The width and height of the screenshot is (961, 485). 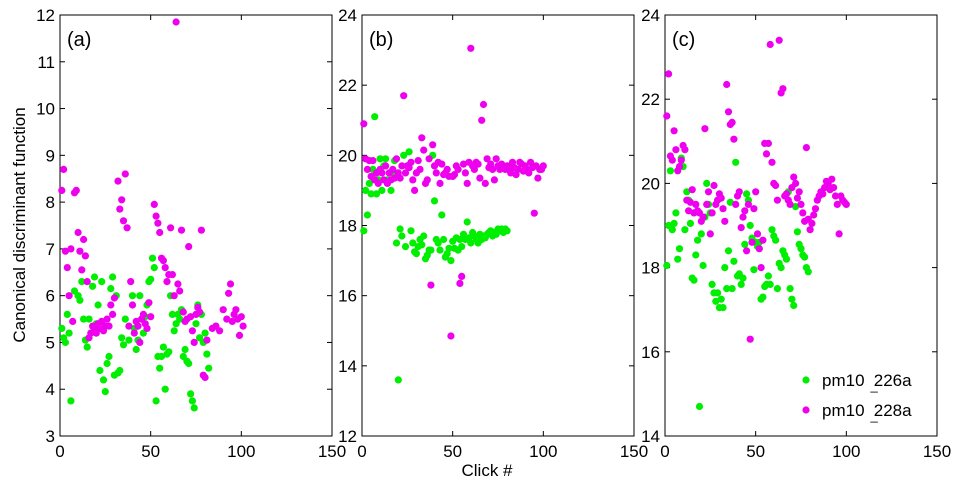 What do you see at coordinates (50, 249) in the screenshot?
I see `panel-a-ytick-label: 7` at bounding box center [50, 249].